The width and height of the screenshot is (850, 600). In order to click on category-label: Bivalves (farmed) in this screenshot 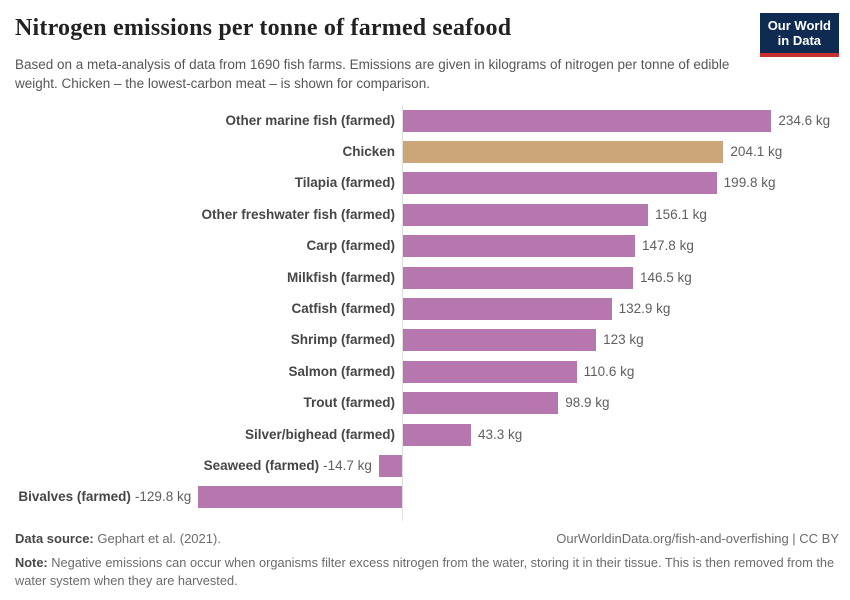, I will do `click(74, 497)`.